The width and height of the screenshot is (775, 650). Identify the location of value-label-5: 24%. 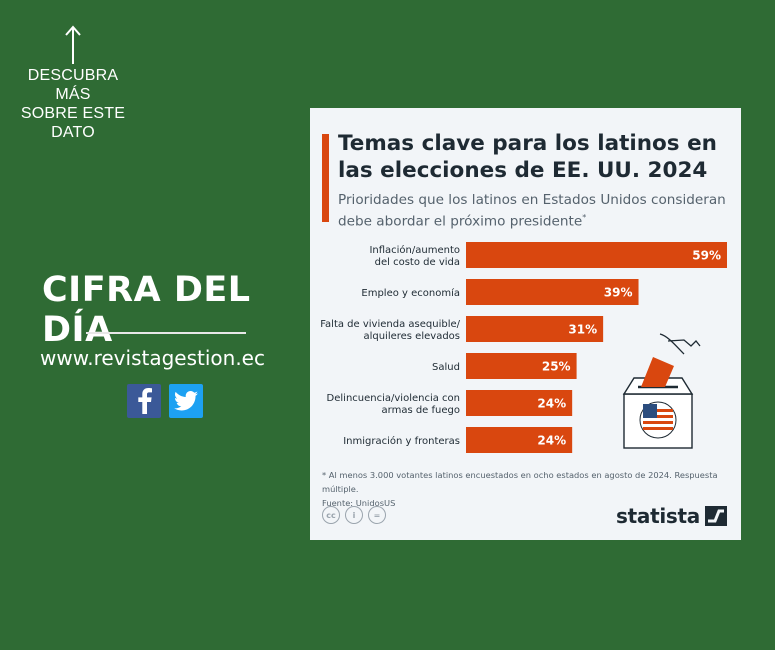
(551, 441).